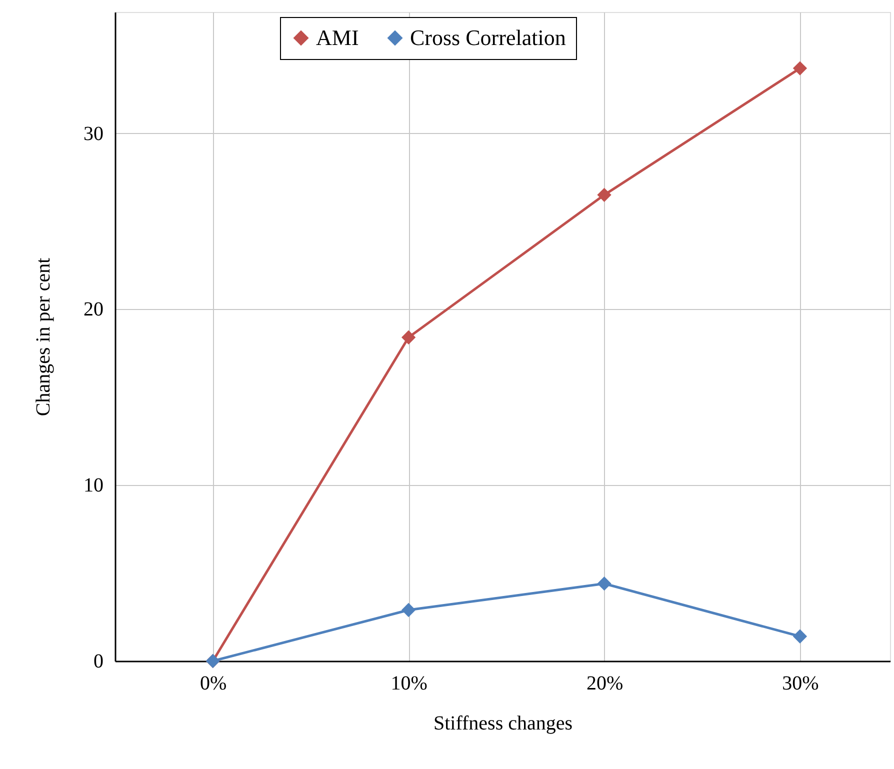 The height and width of the screenshot is (769, 894). I want to click on x-axis-title: Stiffness changes, so click(503, 723).